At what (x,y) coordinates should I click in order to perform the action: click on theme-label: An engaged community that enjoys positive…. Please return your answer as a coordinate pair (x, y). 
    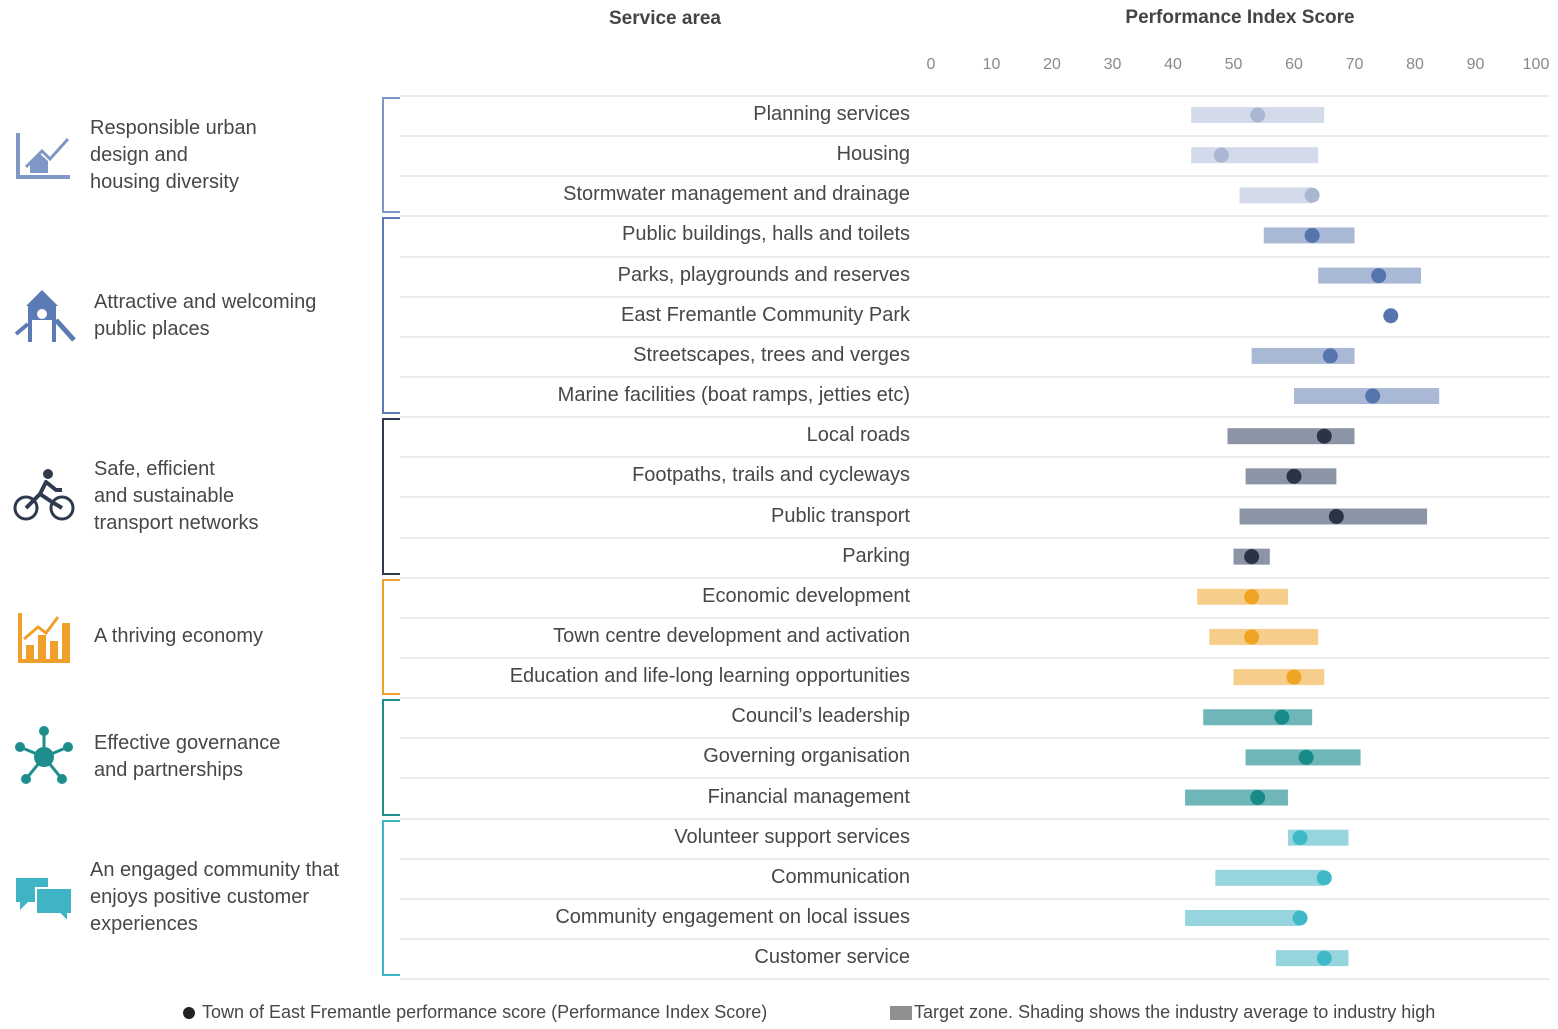
    Looking at the image, I should click on (214, 897).